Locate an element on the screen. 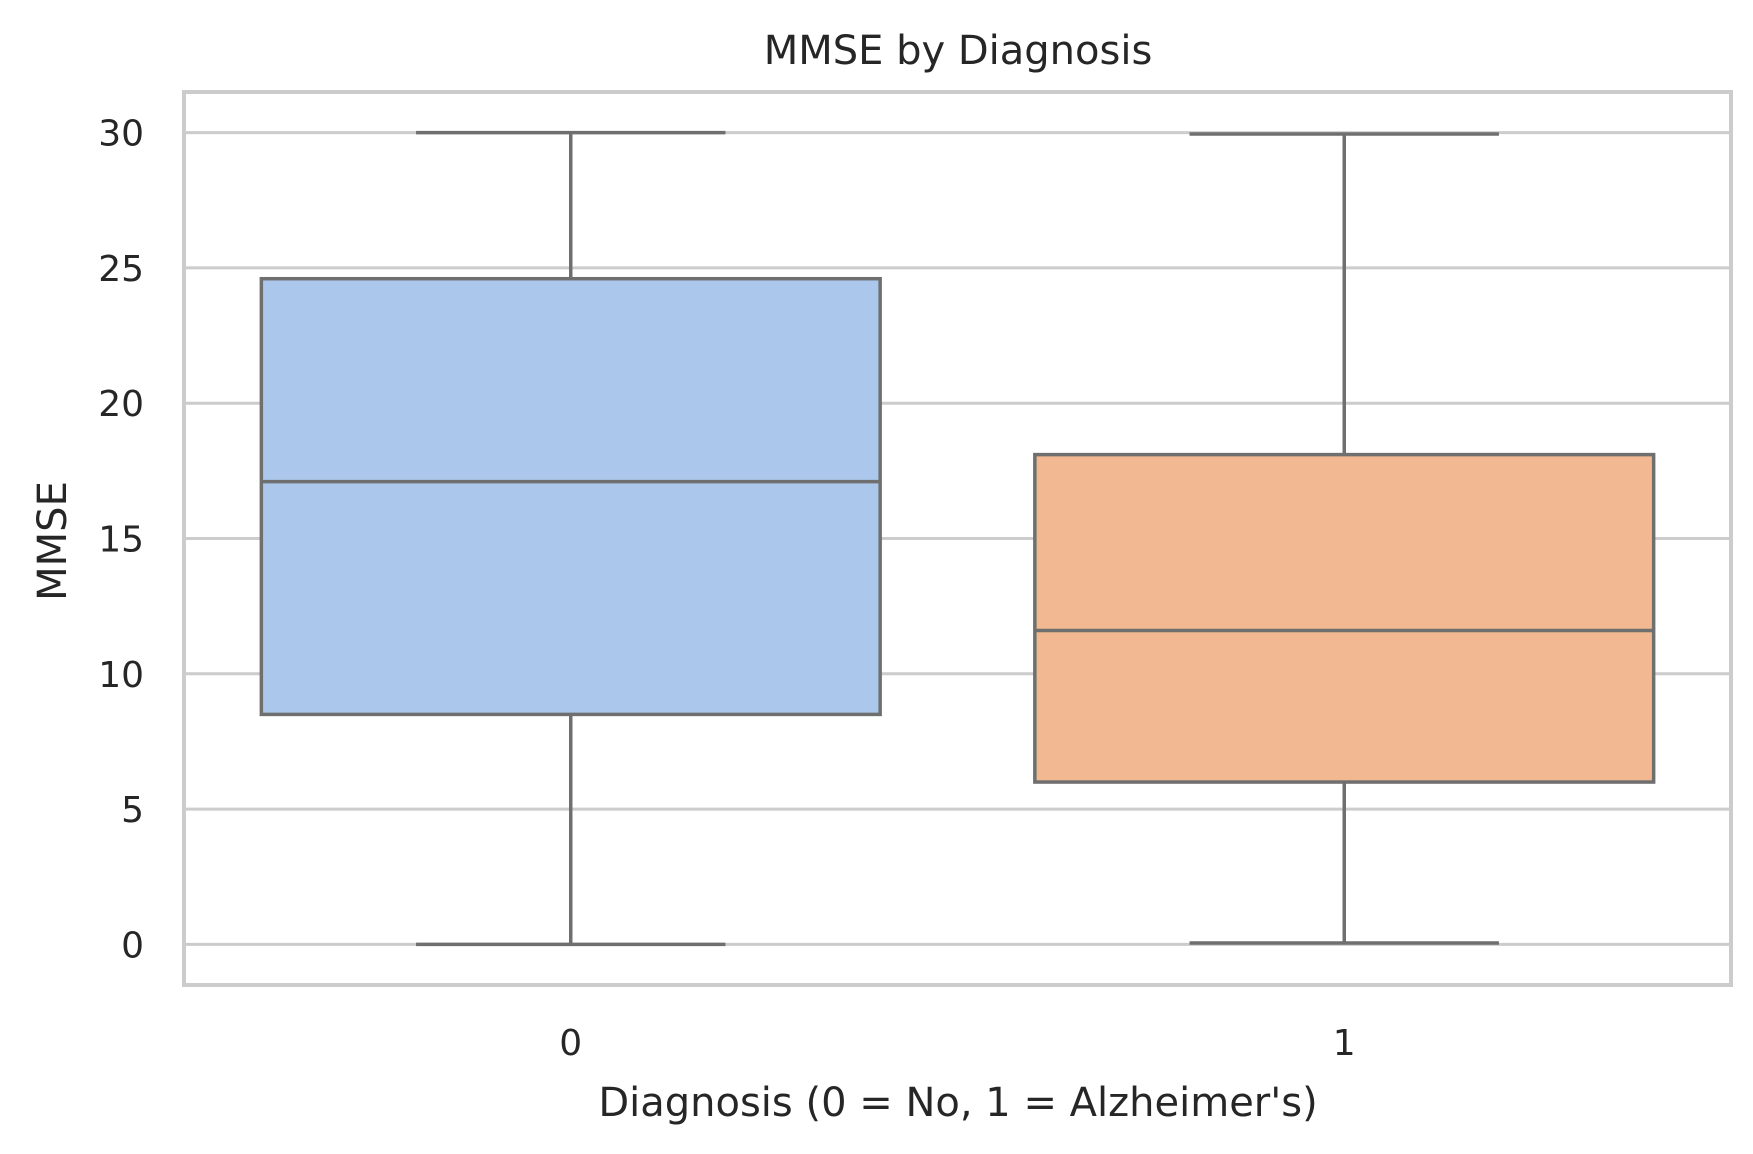  x-tick-label: 0 is located at coordinates (570, 1043).